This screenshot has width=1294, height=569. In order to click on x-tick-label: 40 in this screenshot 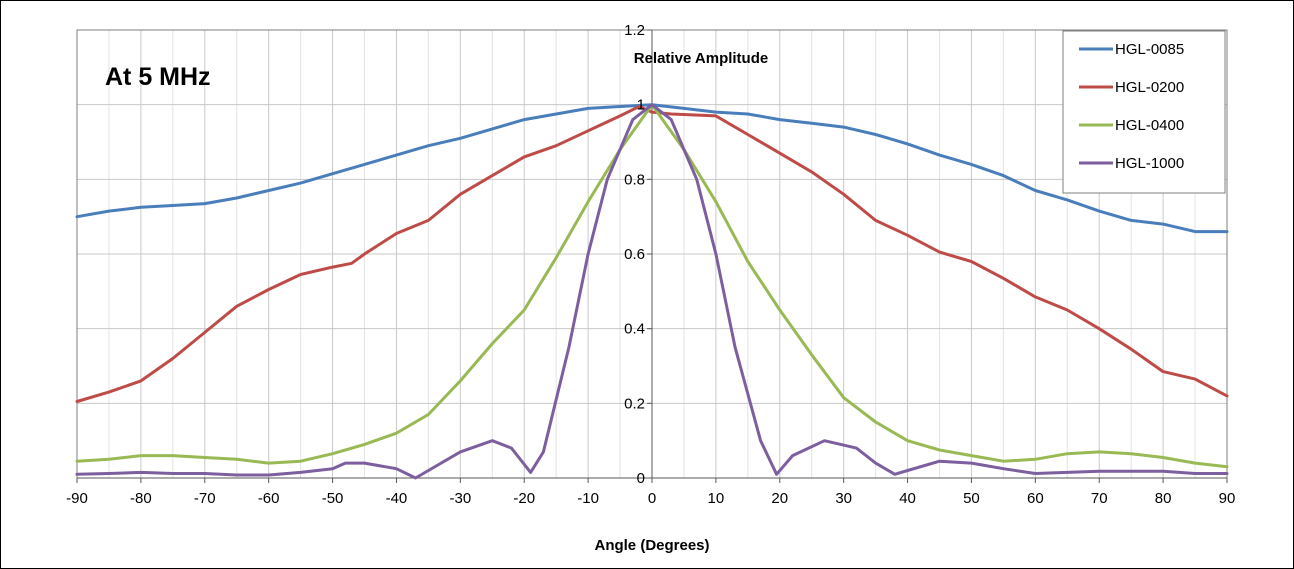, I will do `click(907, 498)`.